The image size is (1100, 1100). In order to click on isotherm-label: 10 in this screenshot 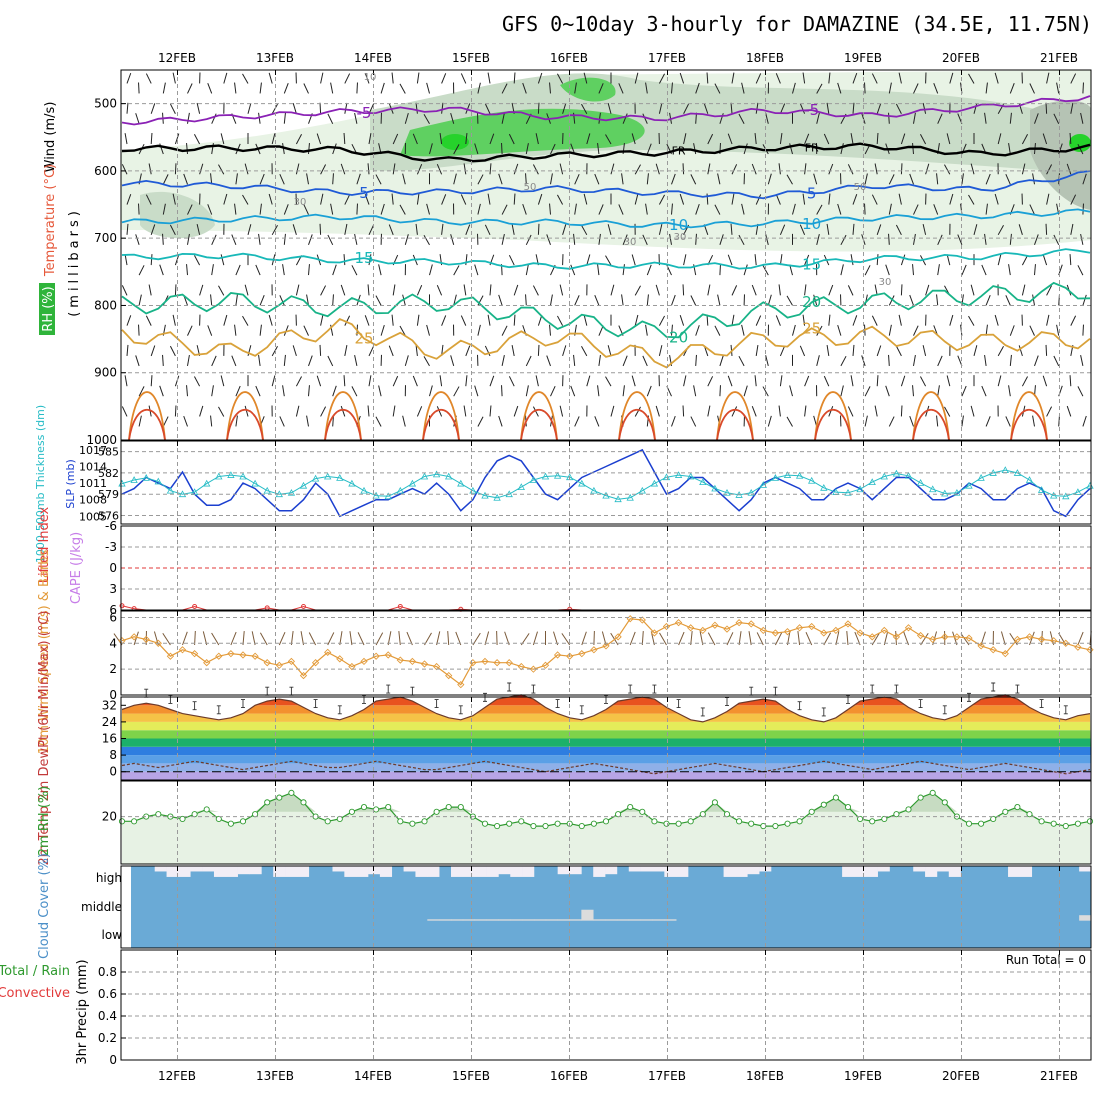, I will do `click(678, 225)`.